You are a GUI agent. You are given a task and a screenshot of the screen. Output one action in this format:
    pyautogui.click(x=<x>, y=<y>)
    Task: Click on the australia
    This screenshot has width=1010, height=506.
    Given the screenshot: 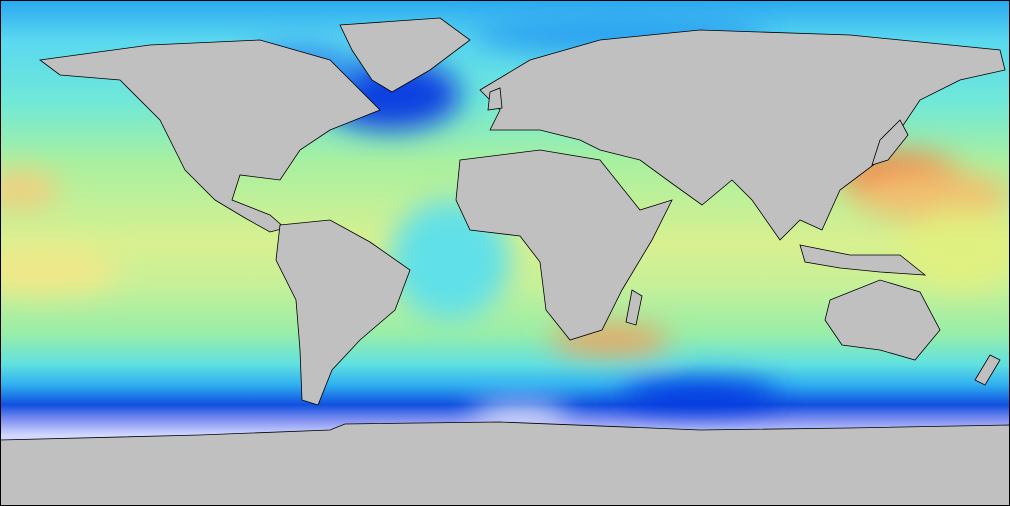 What is the action you would take?
    pyautogui.click(x=882, y=320)
    